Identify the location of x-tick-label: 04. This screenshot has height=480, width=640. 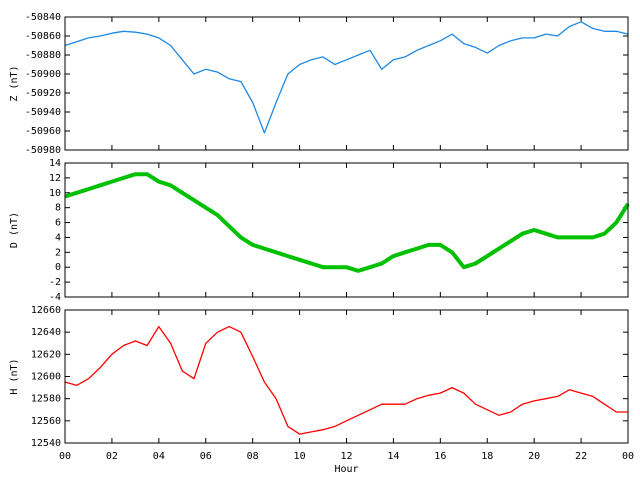
(159, 456).